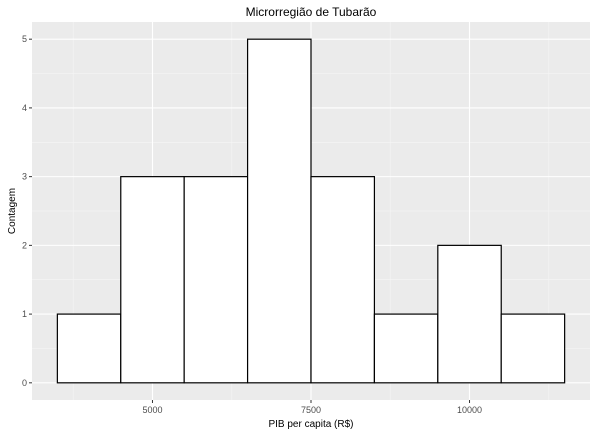  I want to click on x-tick-label: 10000, so click(469, 410).